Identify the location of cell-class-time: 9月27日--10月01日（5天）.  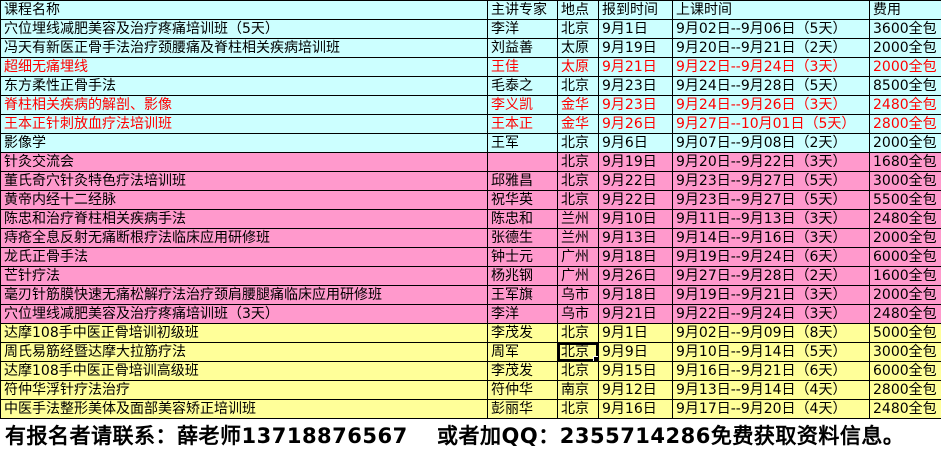
(771, 124).